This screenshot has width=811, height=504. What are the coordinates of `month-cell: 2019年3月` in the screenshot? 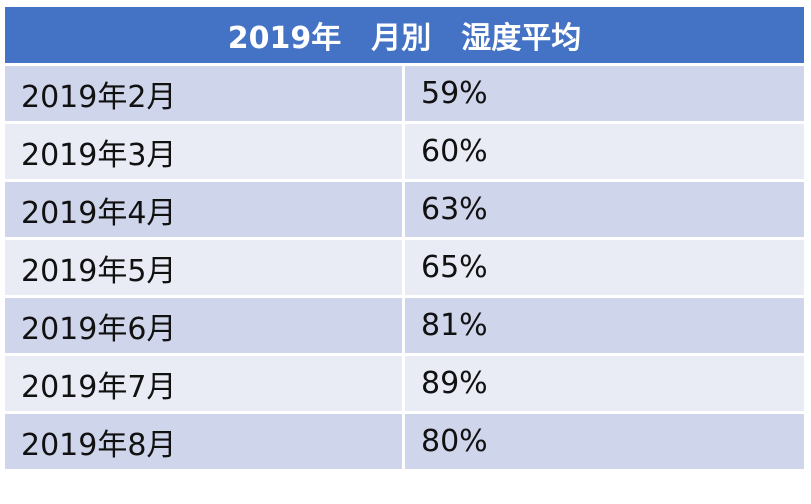 It's located at (203, 151).